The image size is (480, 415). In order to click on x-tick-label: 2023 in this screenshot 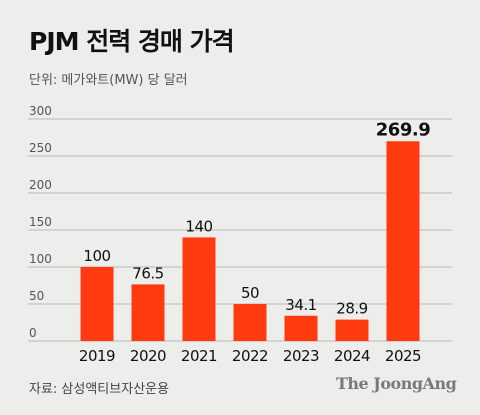, I will do `click(301, 356)`.